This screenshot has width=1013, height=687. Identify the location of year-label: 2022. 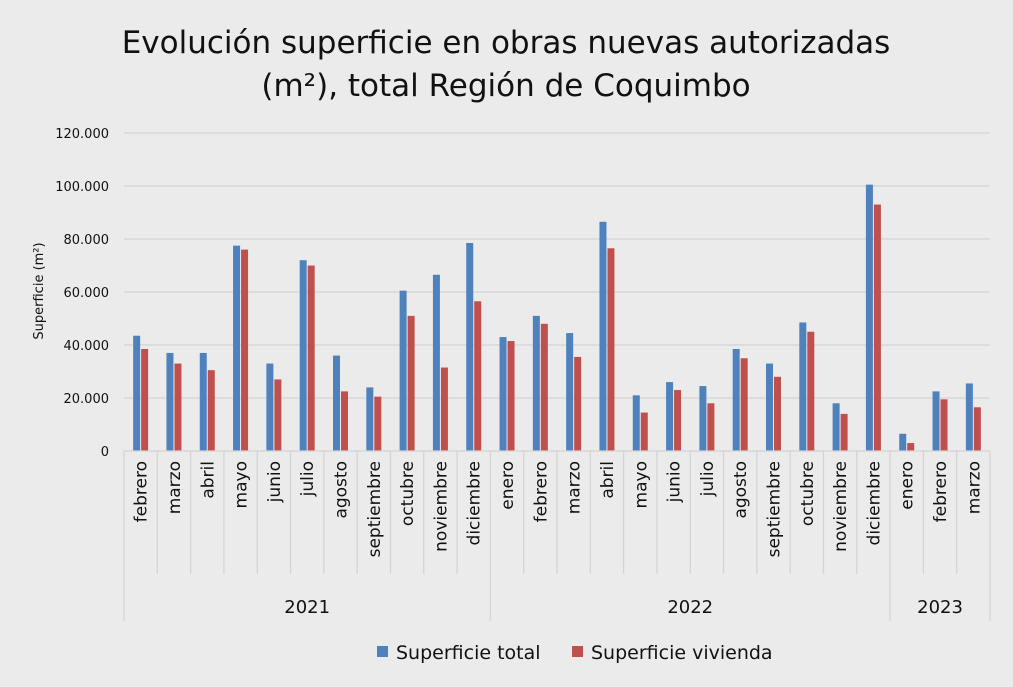
(690, 607).